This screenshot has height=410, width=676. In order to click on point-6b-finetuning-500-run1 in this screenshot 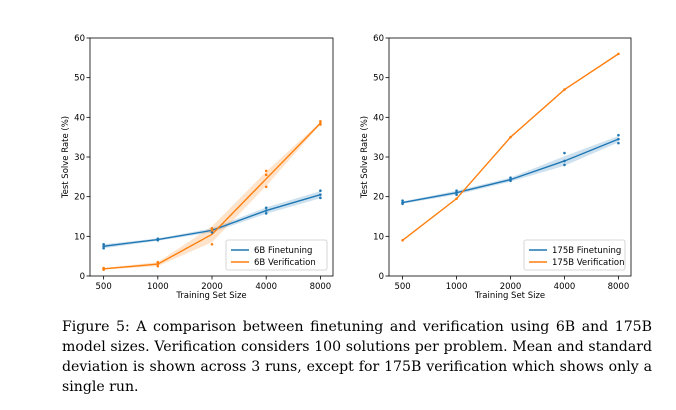, I will do `click(103, 248)`.